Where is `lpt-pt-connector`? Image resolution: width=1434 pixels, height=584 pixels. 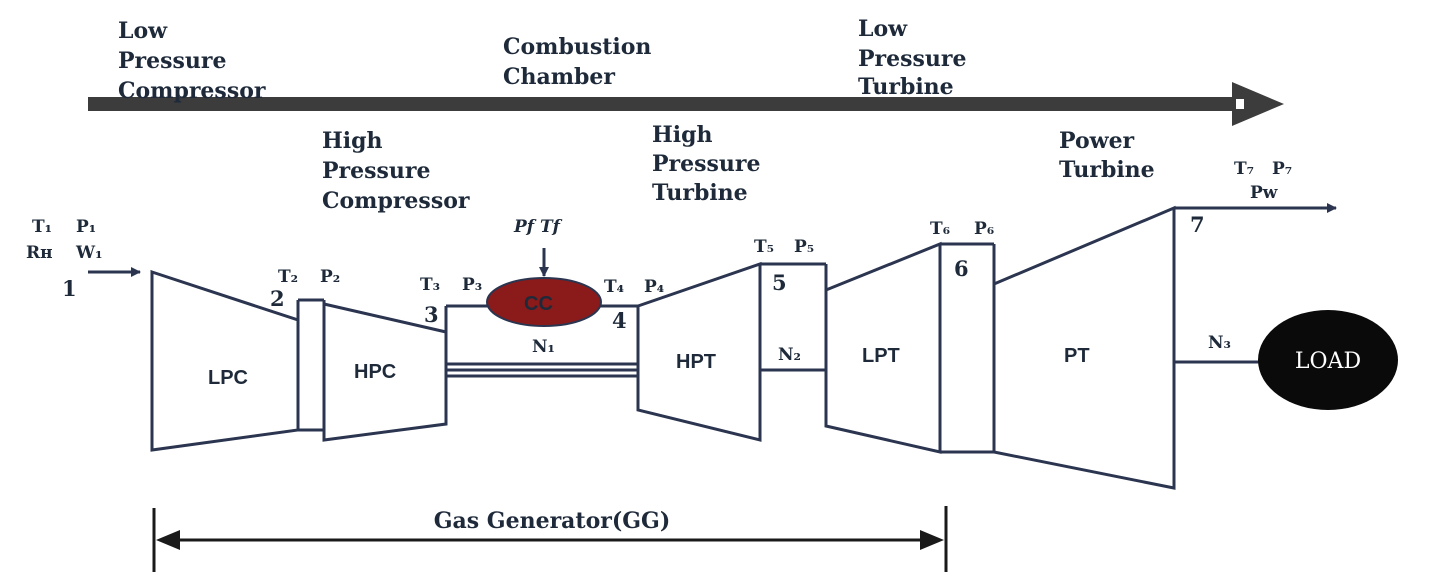 lpt-pt-connector is located at coordinates (968, 348).